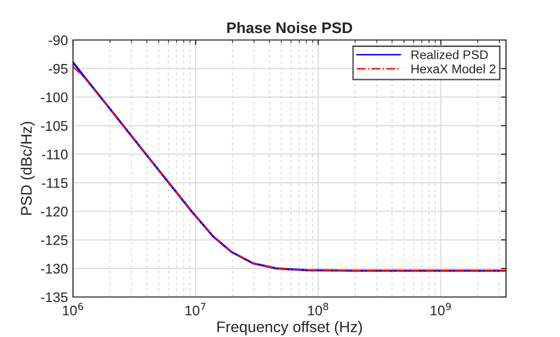  I want to click on y-tick-label: -130, so click(54, 269).